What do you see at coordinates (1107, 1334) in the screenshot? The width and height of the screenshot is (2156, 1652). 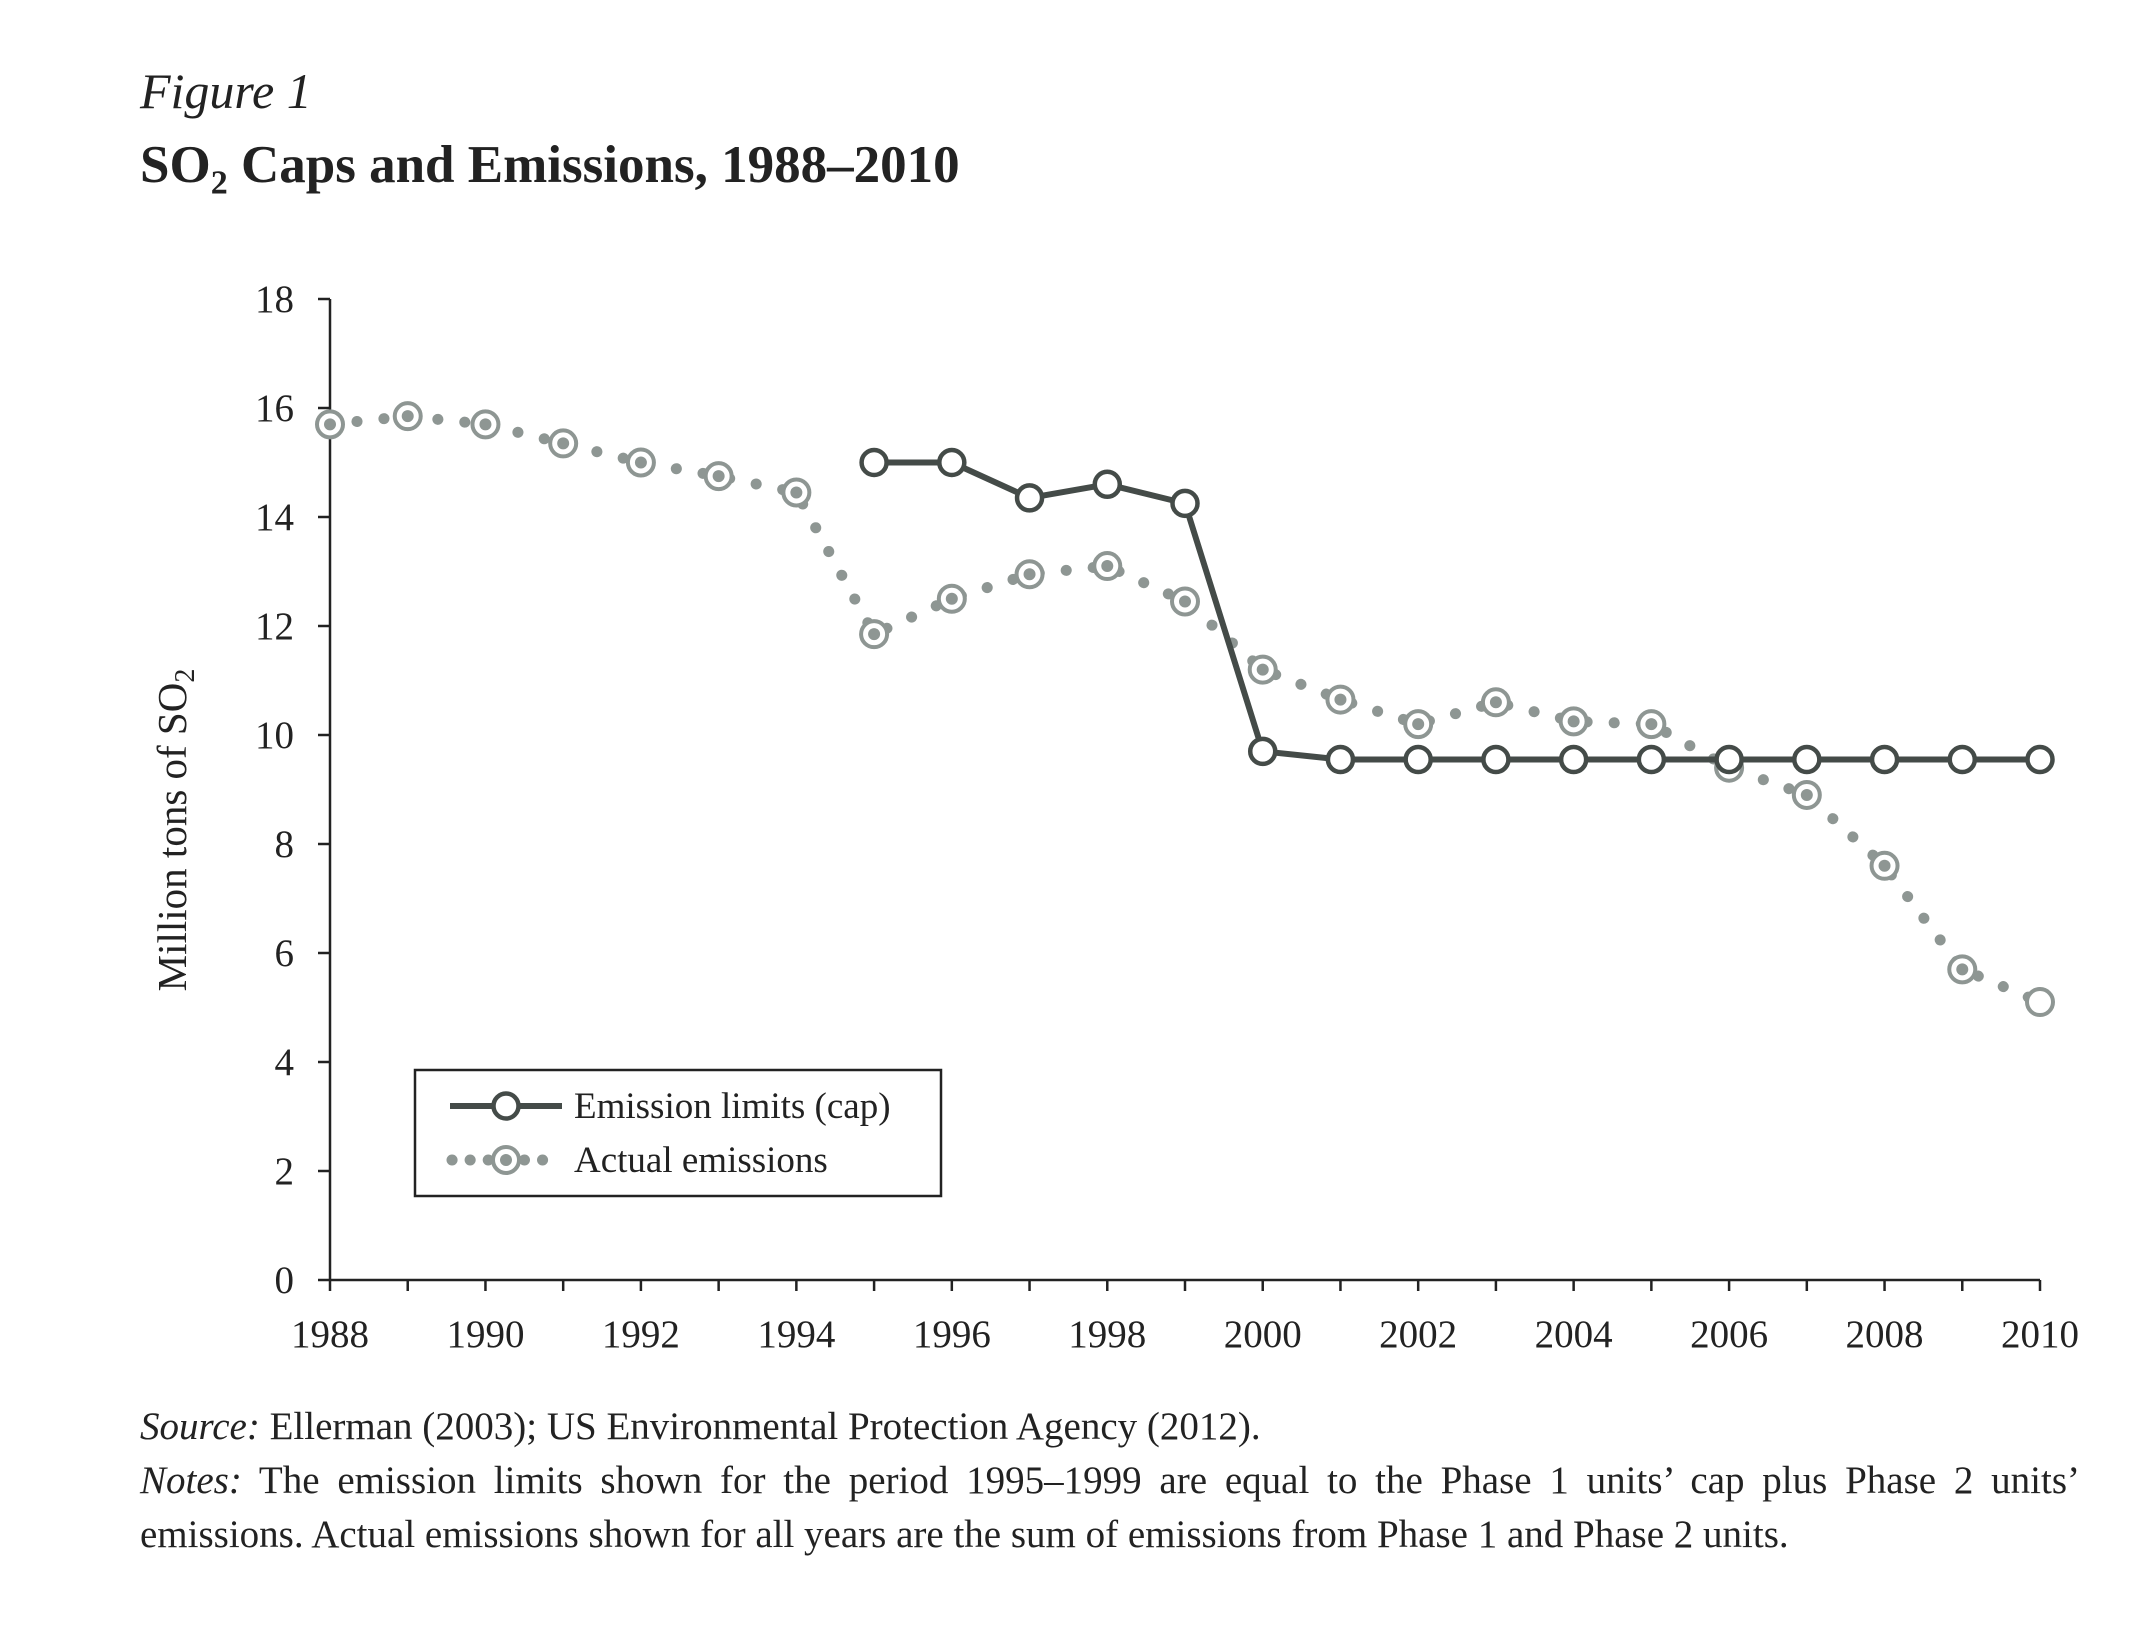 I see `x-tick-label: 1998` at bounding box center [1107, 1334].